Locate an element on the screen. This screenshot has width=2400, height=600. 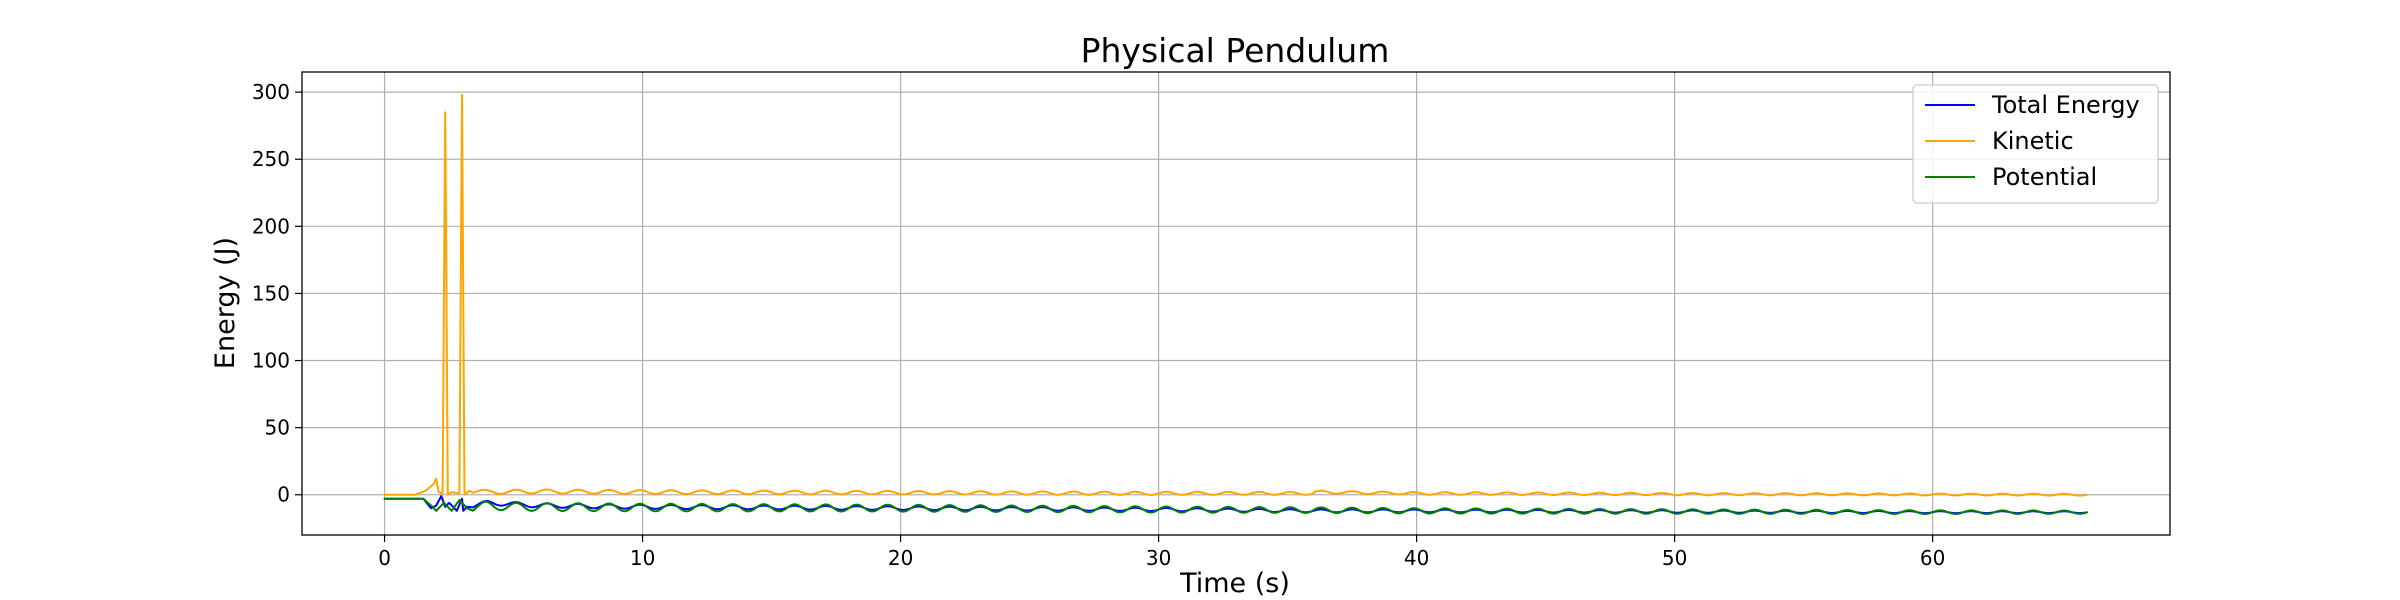
legend-frame is located at coordinates (2035, 144).